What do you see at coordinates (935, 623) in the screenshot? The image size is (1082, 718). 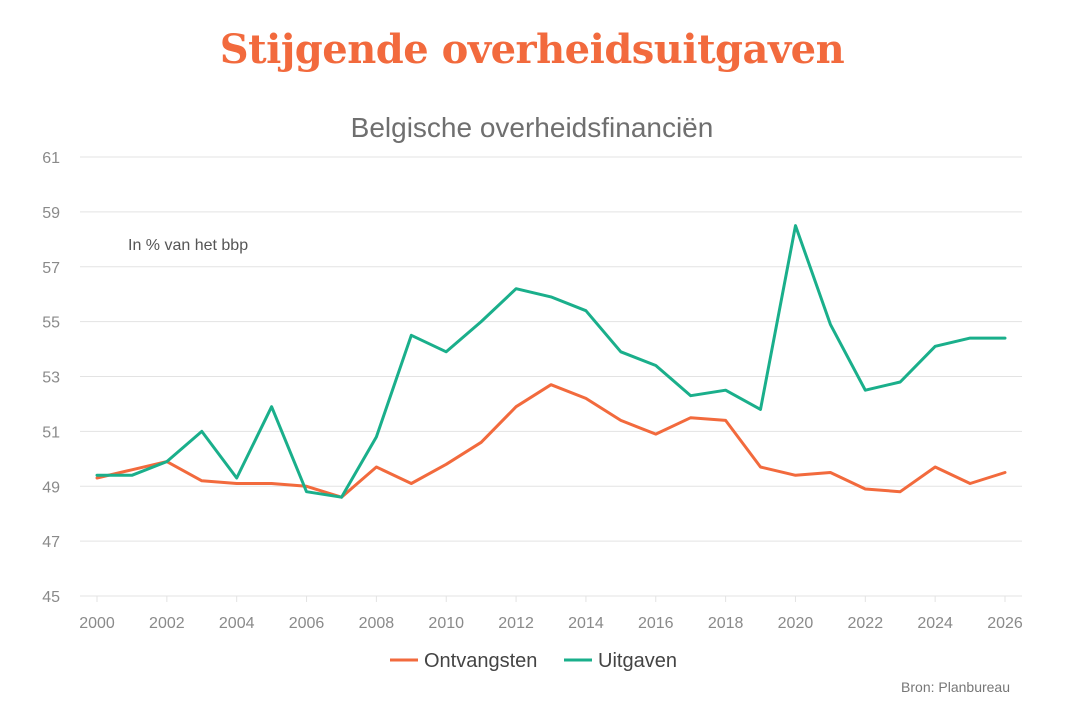 I see `x-tick-2024: 2024` at bounding box center [935, 623].